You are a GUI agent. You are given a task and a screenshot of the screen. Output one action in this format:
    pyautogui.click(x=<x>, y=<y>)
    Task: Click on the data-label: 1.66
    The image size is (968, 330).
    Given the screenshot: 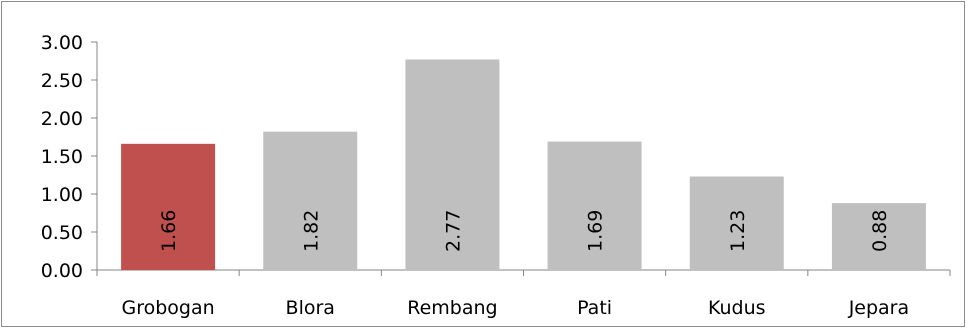 What is the action you would take?
    pyautogui.click(x=169, y=231)
    